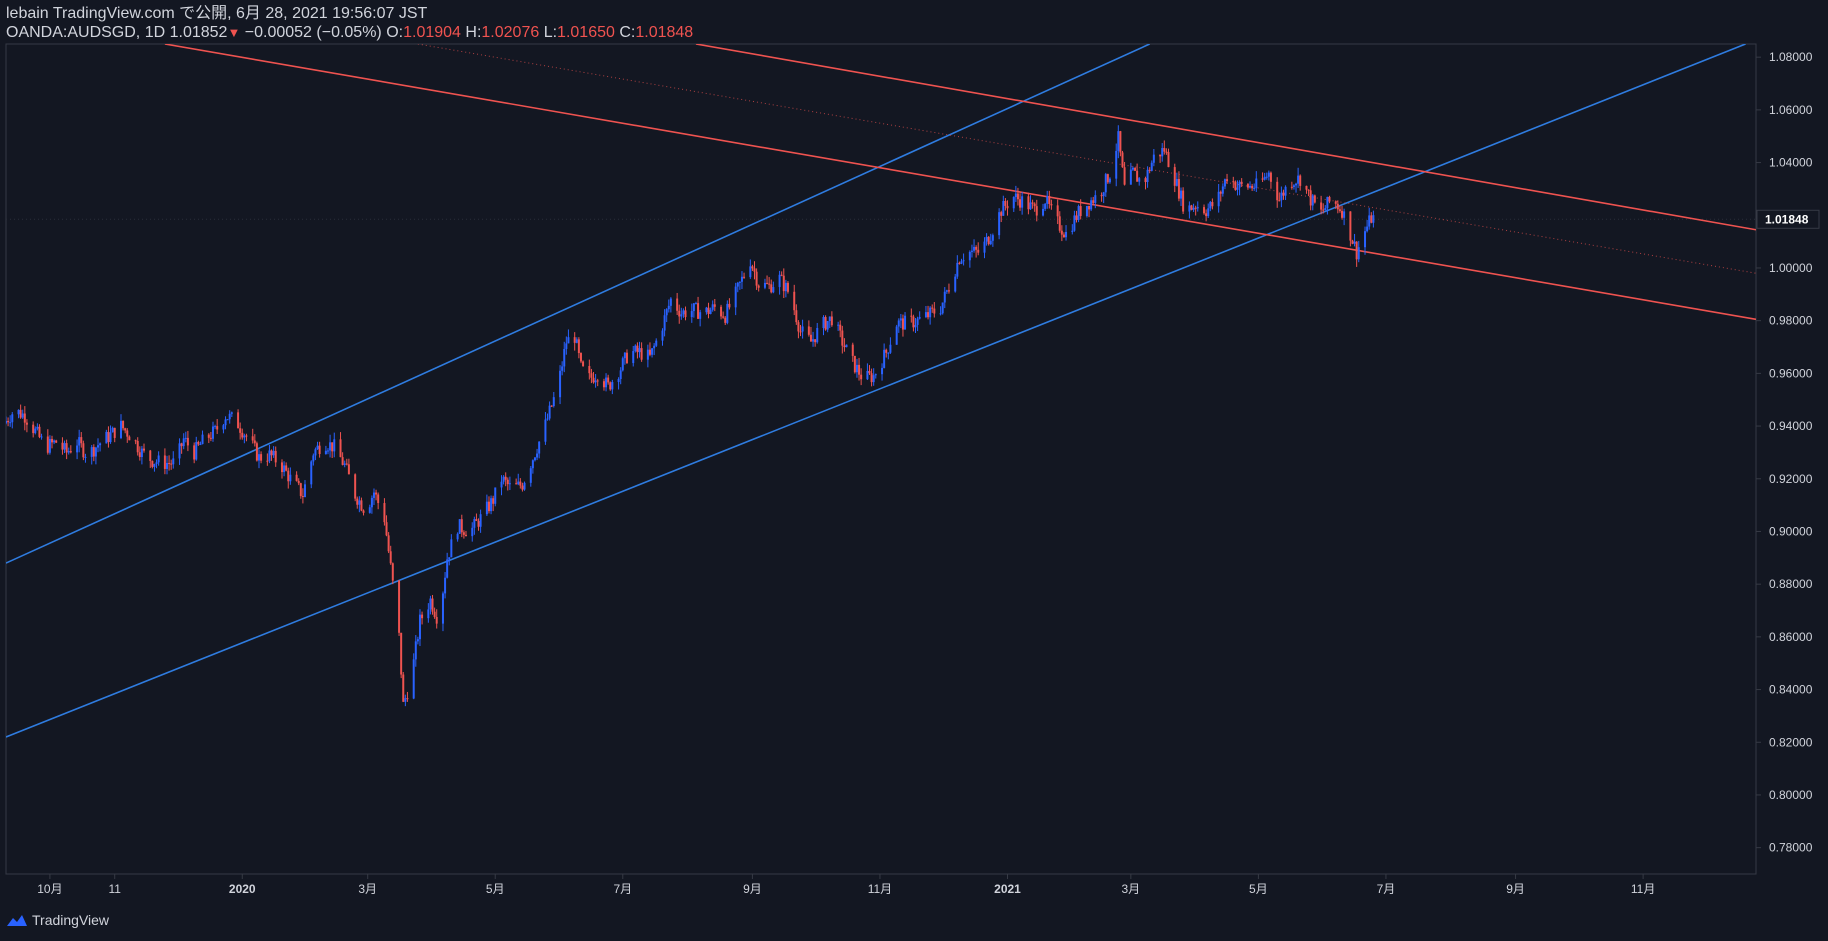 The width and height of the screenshot is (1828, 941). What do you see at coordinates (71, 920) in the screenshot?
I see `footer-brand-text: TradingView` at bounding box center [71, 920].